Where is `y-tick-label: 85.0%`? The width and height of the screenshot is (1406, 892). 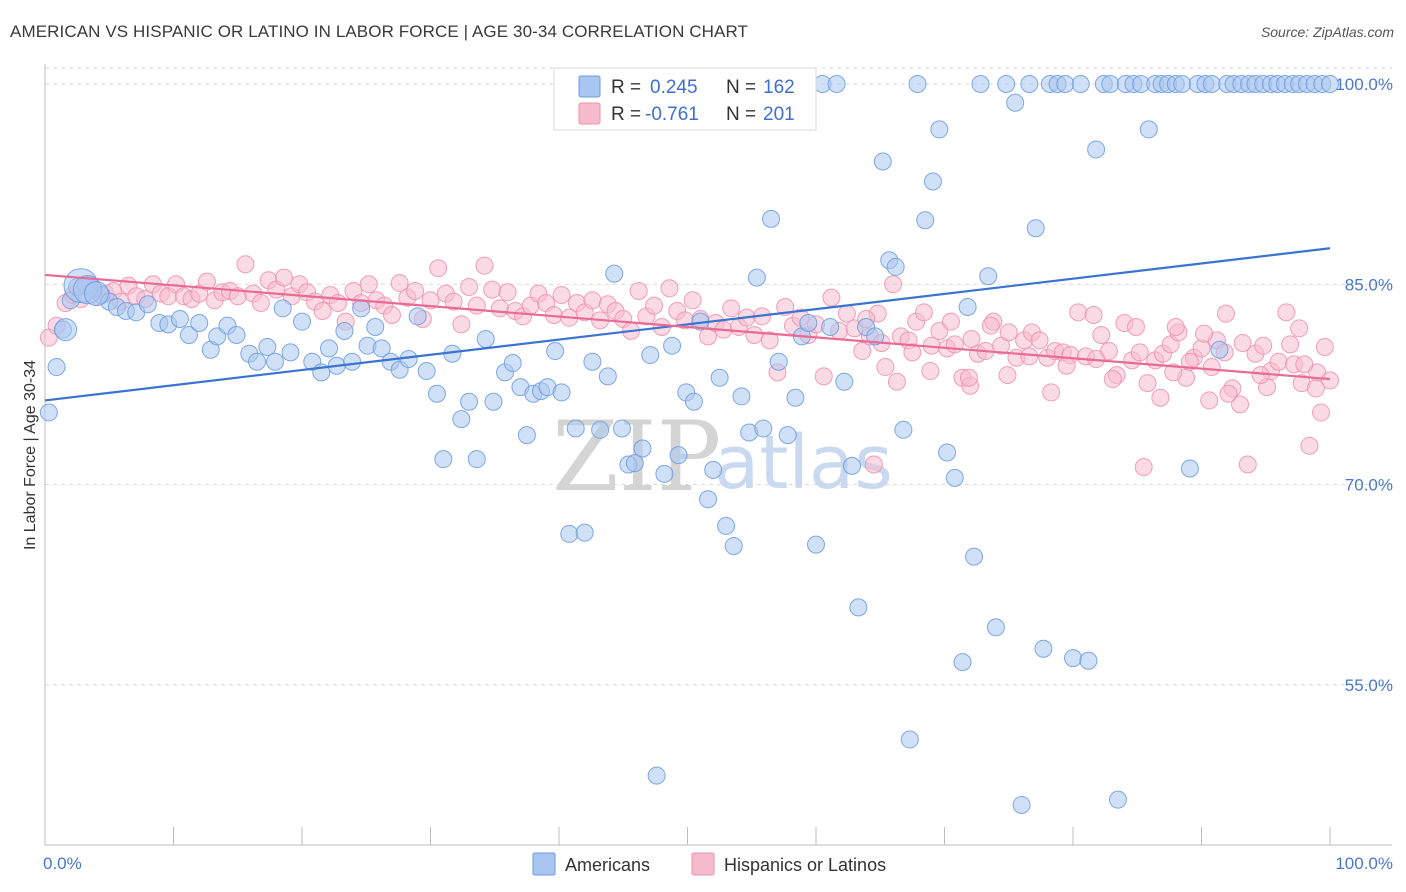 y-tick-label: 85.0% is located at coordinates (1369, 284).